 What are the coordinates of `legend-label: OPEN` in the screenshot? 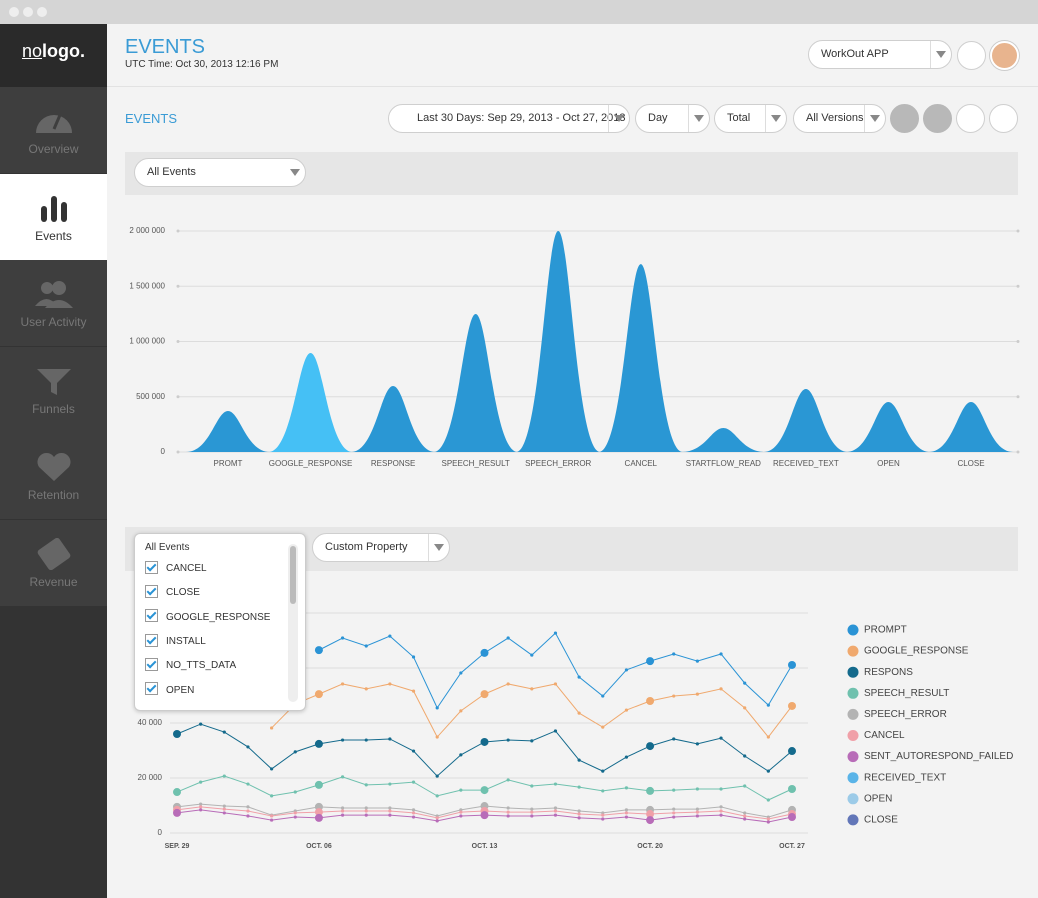 It's located at (878, 798).